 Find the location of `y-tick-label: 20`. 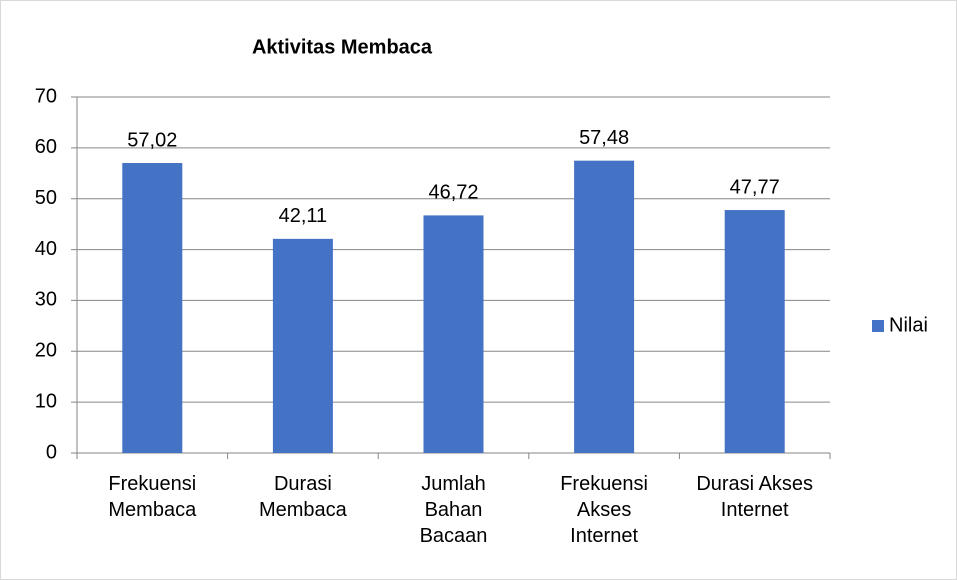

y-tick-label: 20 is located at coordinates (46, 351).